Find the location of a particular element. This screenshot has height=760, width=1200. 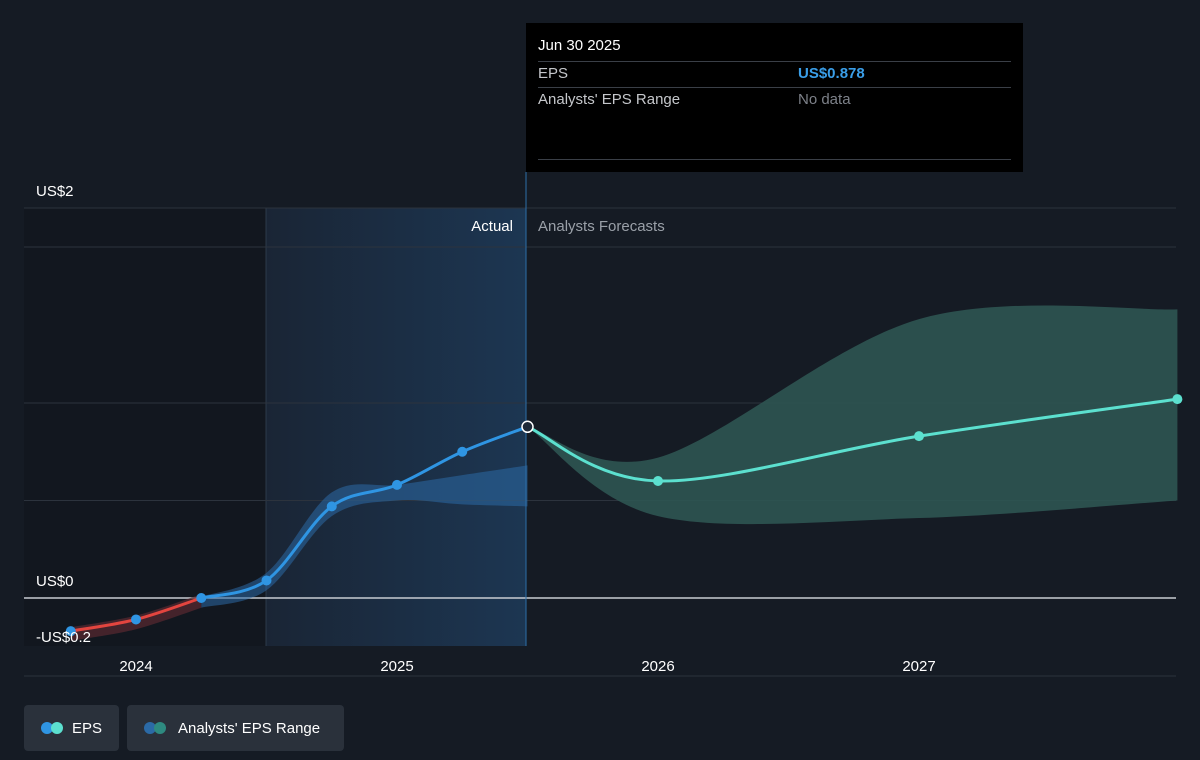

legend-item-eps: EPS is located at coordinates (71, 728).